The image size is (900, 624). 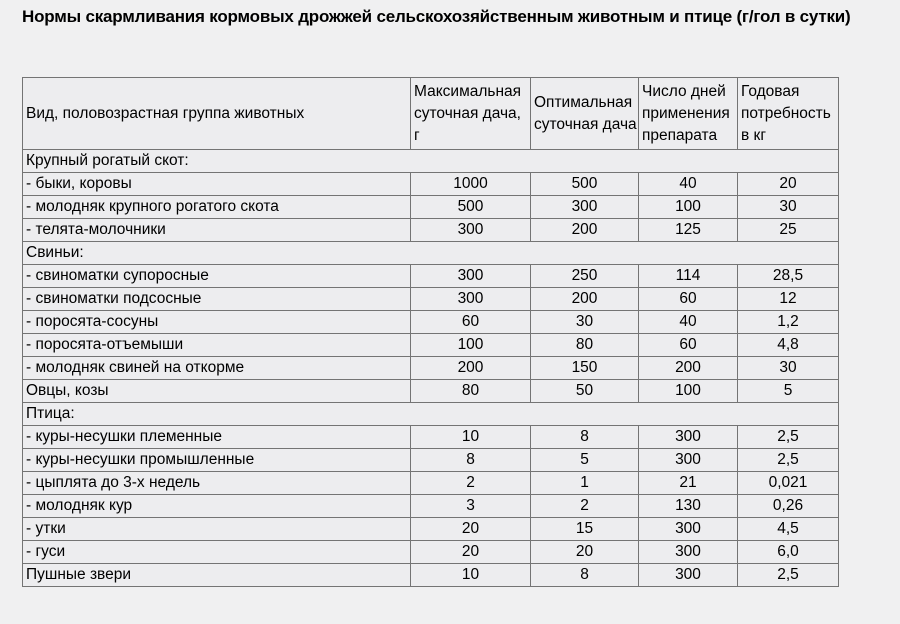 I want to click on cell-max-daily-dose: 100, so click(x=470, y=345).